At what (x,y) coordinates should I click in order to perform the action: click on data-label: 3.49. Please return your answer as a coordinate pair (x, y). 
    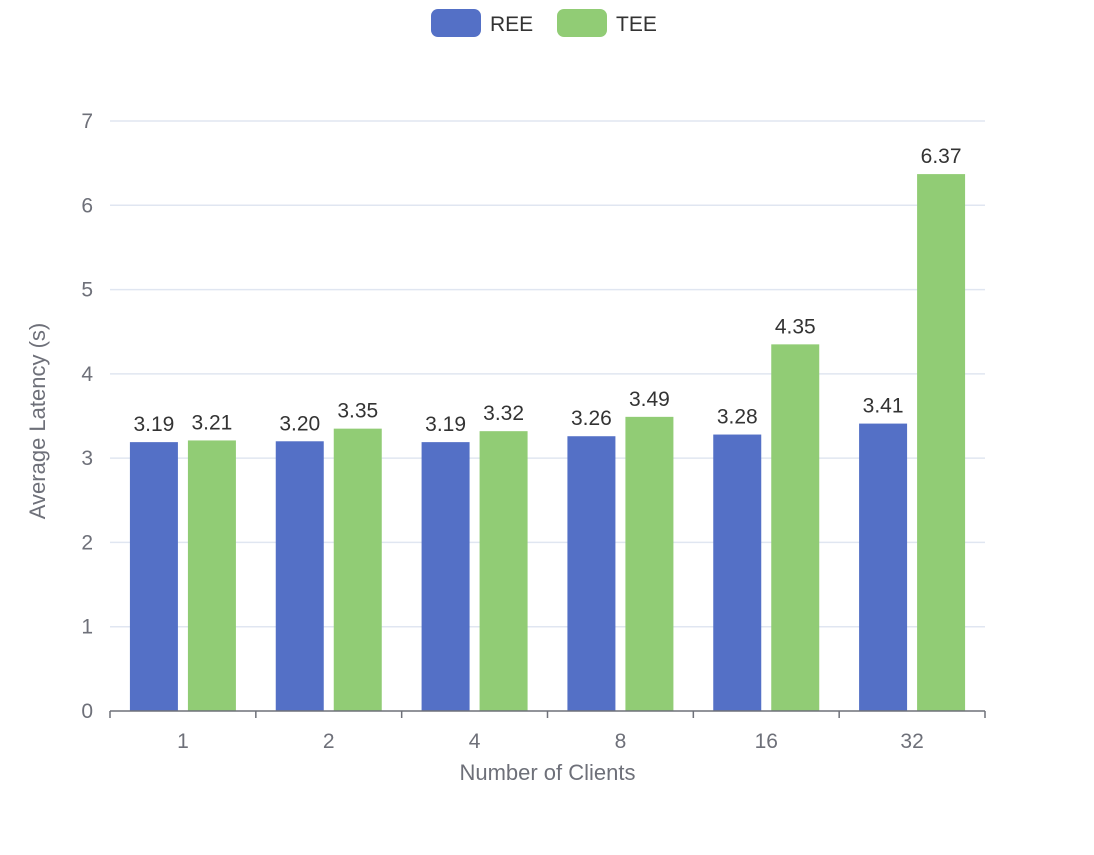
    Looking at the image, I should click on (649, 399).